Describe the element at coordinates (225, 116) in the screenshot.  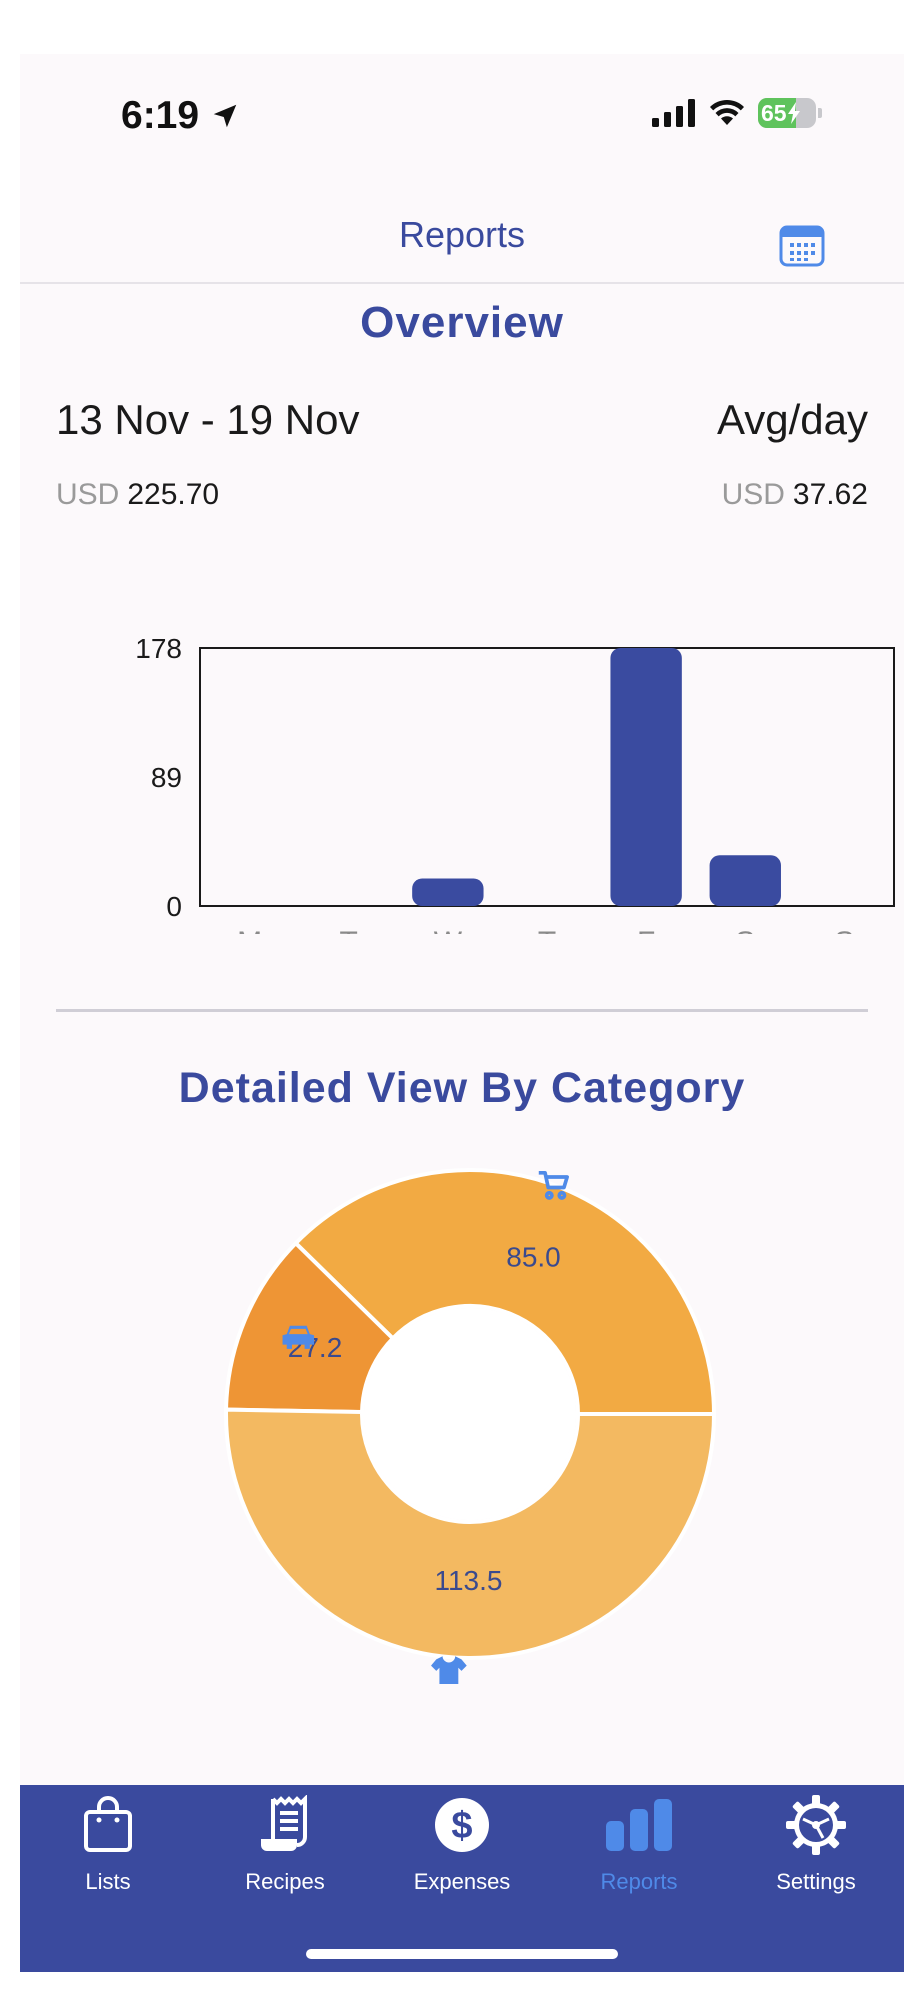
I see `location-arrow-icon` at that location.